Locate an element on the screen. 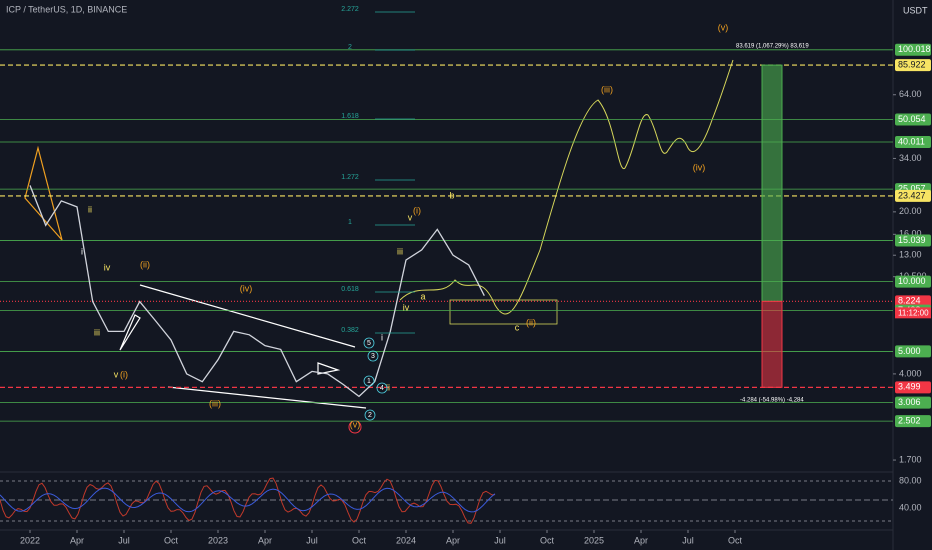 The image size is (932, 550). wave-label: 1 is located at coordinates (369, 381).